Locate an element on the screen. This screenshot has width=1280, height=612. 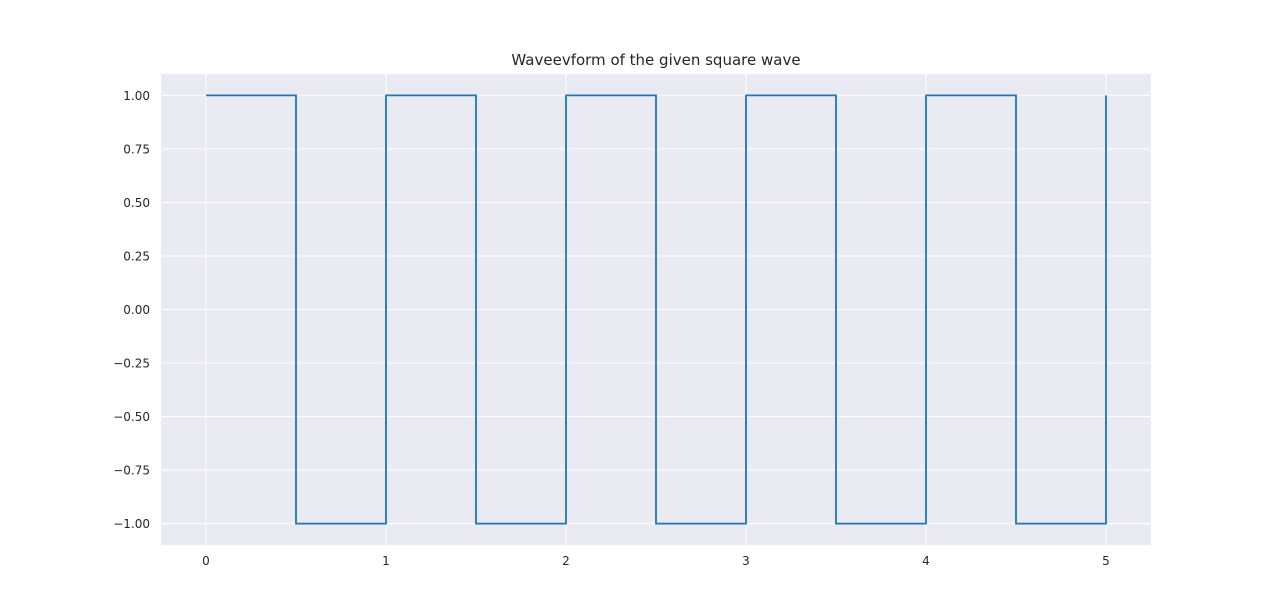
y-tick-label: 0.50 is located at coordinates (136, 203).